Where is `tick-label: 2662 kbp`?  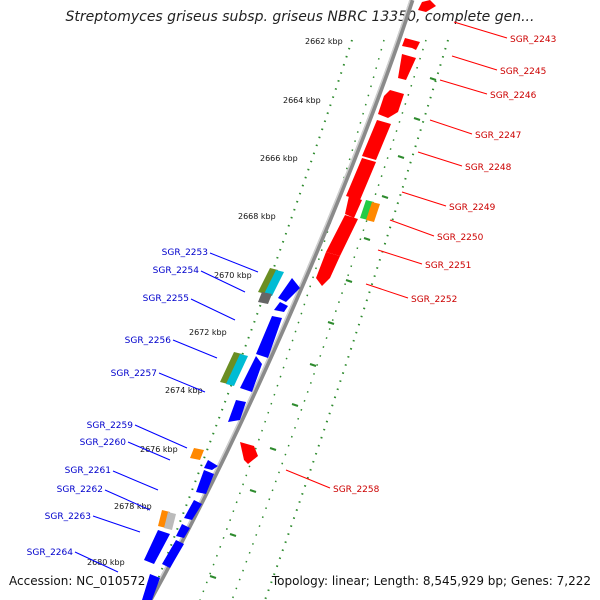
tick-label: 2662 kbp is located at coordinates (324, 41).